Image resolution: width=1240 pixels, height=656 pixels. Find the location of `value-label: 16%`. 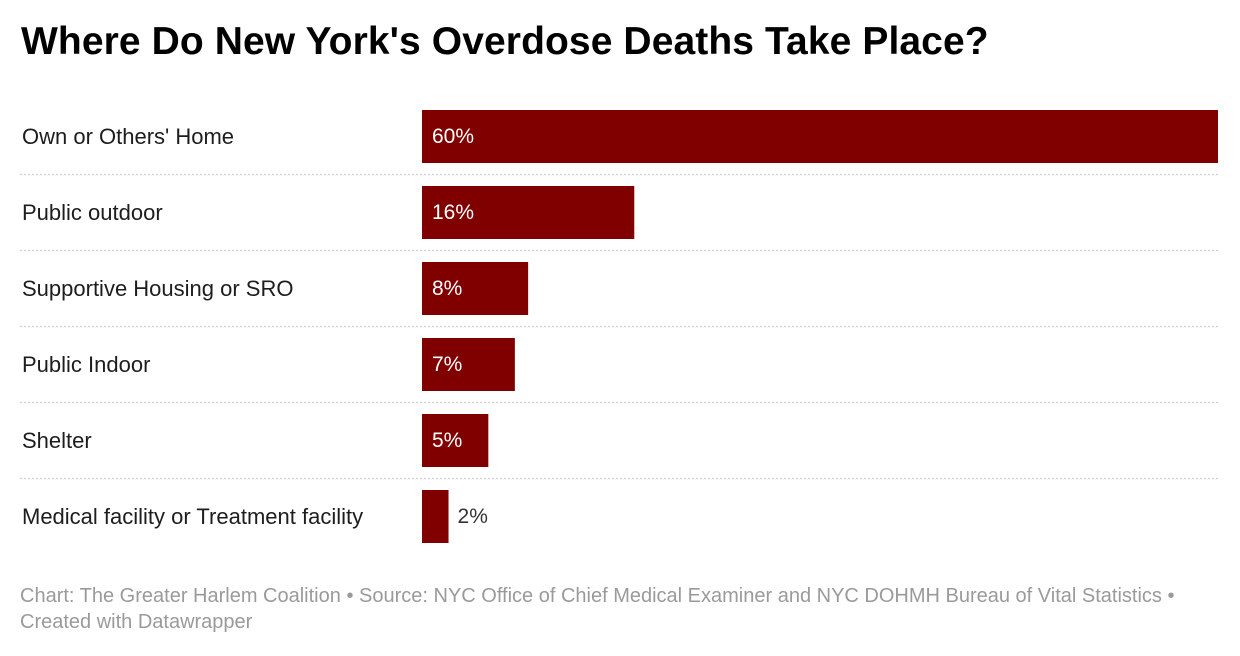

value-label: 16% is located at coordinates (453, 212).